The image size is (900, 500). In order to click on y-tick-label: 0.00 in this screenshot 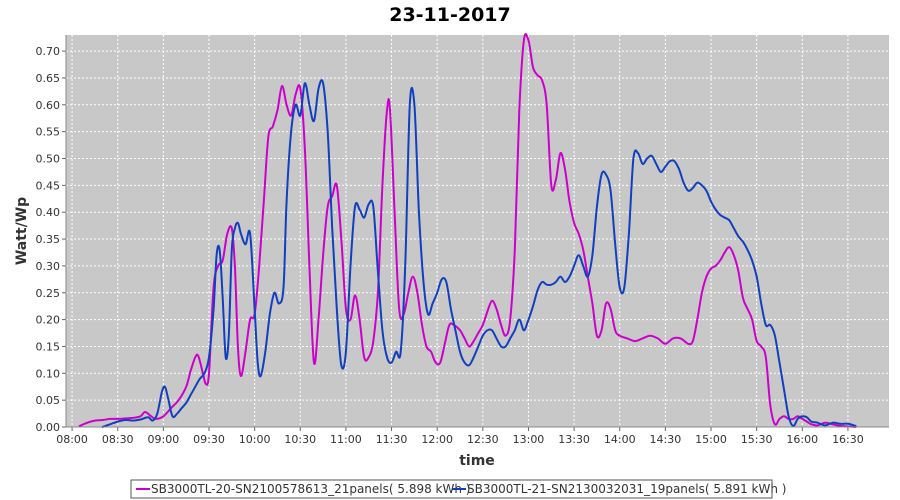, I will do `click(48, 427)`.